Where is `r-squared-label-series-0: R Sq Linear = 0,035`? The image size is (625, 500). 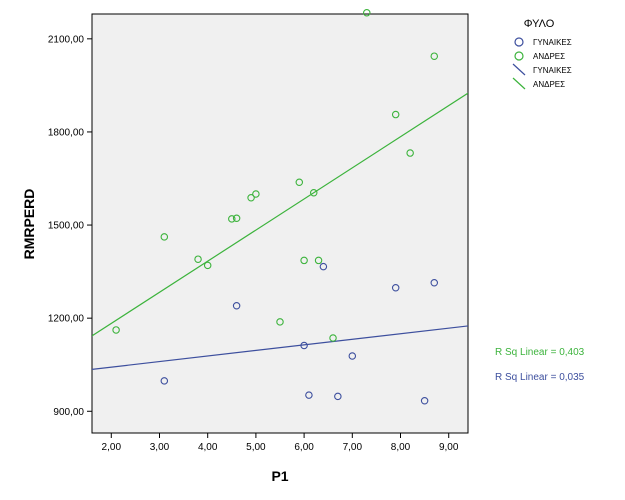
r-squared-label-series-0: R Sq Linear = 0,035 is located at coordinates (540, 377).